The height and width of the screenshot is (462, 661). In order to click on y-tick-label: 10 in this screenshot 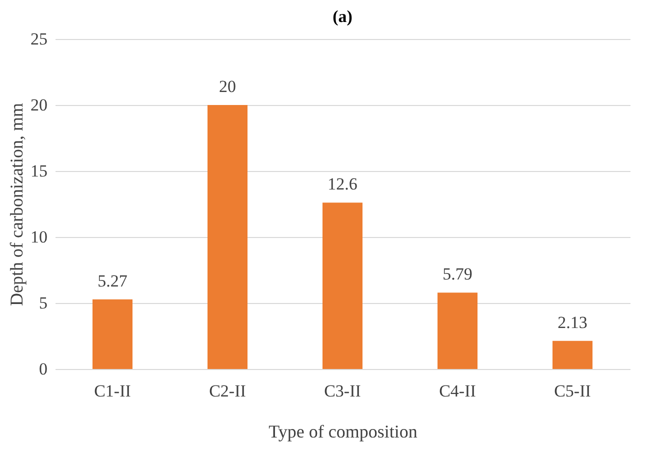, I will do `click(39, 237)`.